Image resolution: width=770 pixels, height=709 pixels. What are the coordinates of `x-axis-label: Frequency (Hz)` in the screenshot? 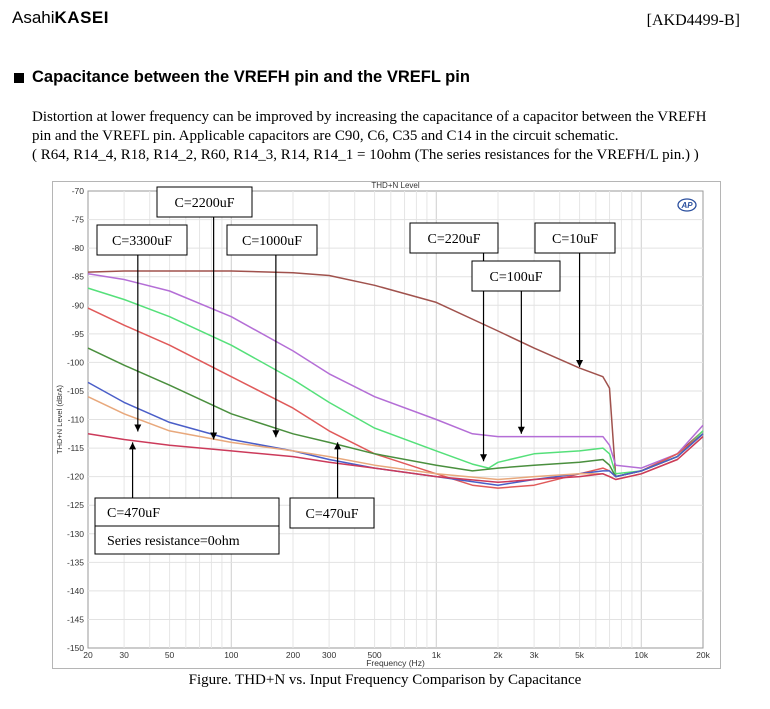 It's located at (395, 663).